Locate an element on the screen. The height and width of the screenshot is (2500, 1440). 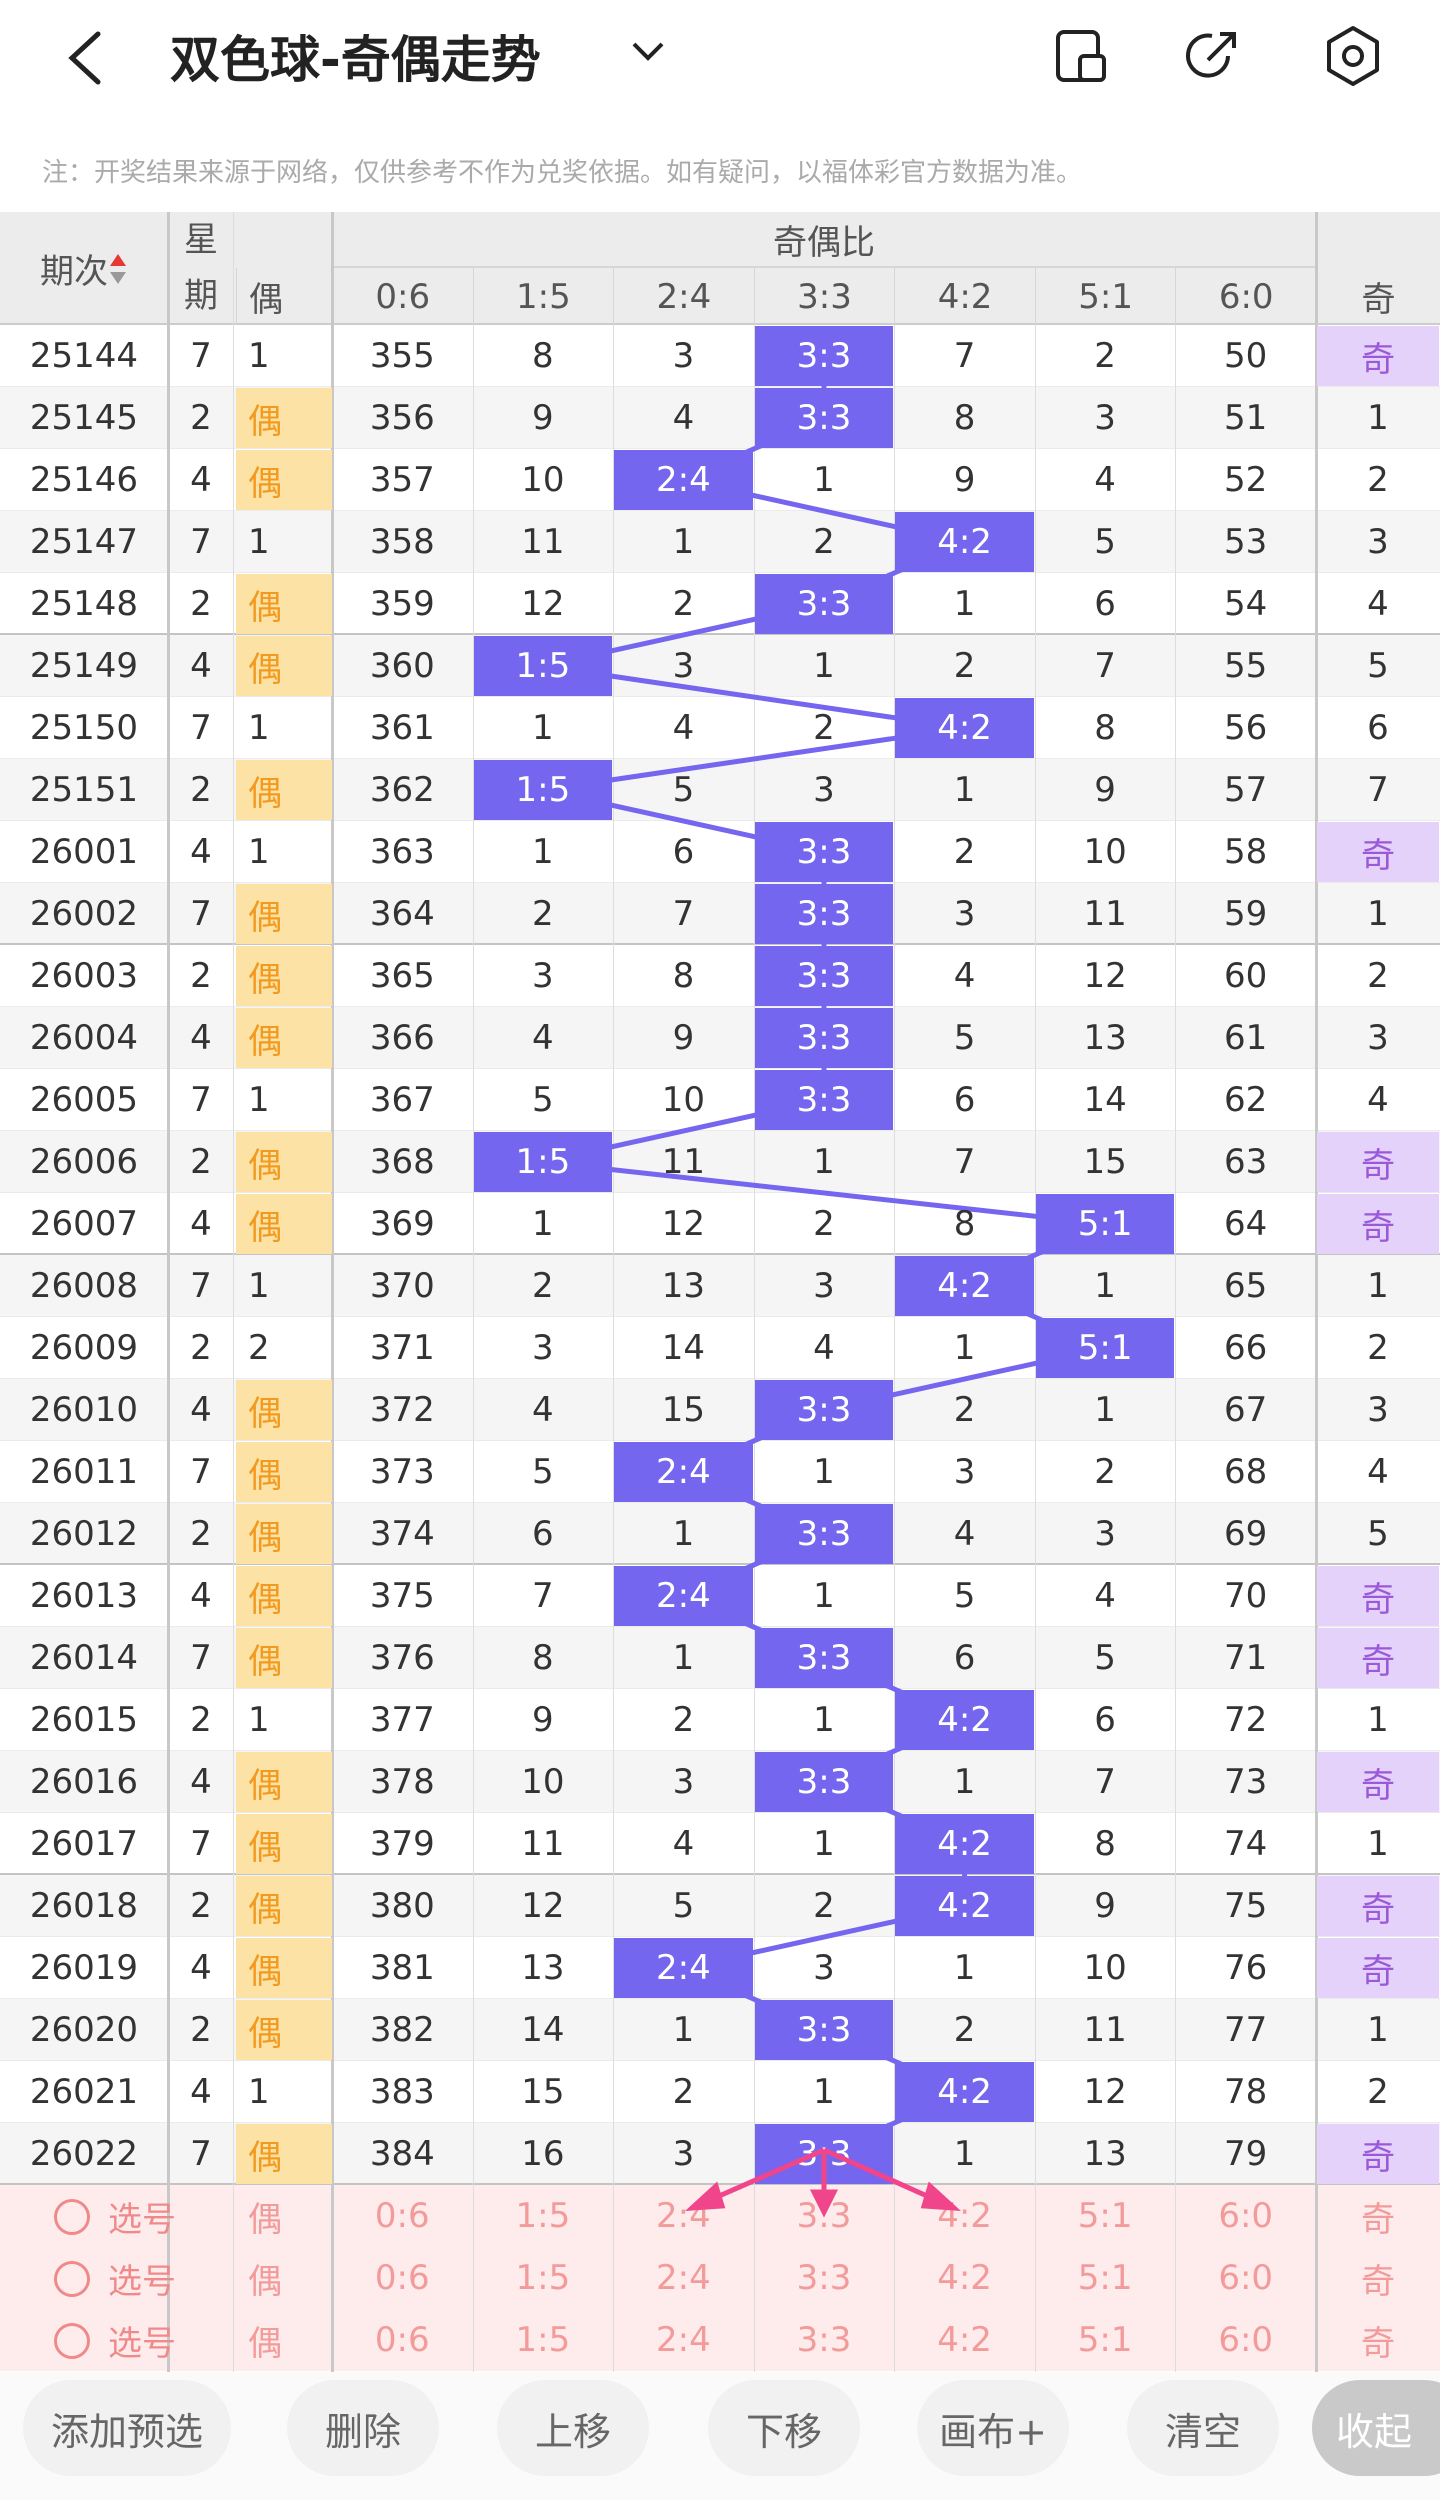
preview-cell: 0:6 is located at coordinates (402, 2216).